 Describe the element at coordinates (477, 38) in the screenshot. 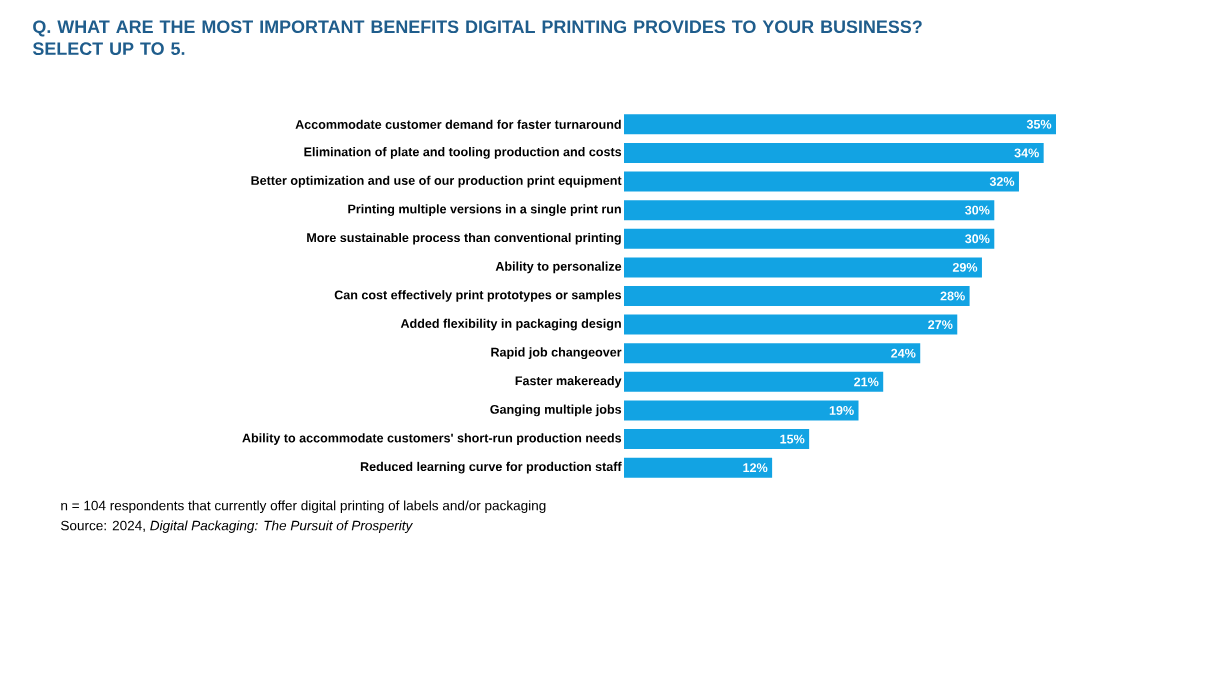

I see `text: Q. WHAT ARE THE MOST IMPORTANT BENEFITS DIGITAL PRINTING PROVIDES TO YOUR BUSINESS? SELECT UP TO 5.` at that location.